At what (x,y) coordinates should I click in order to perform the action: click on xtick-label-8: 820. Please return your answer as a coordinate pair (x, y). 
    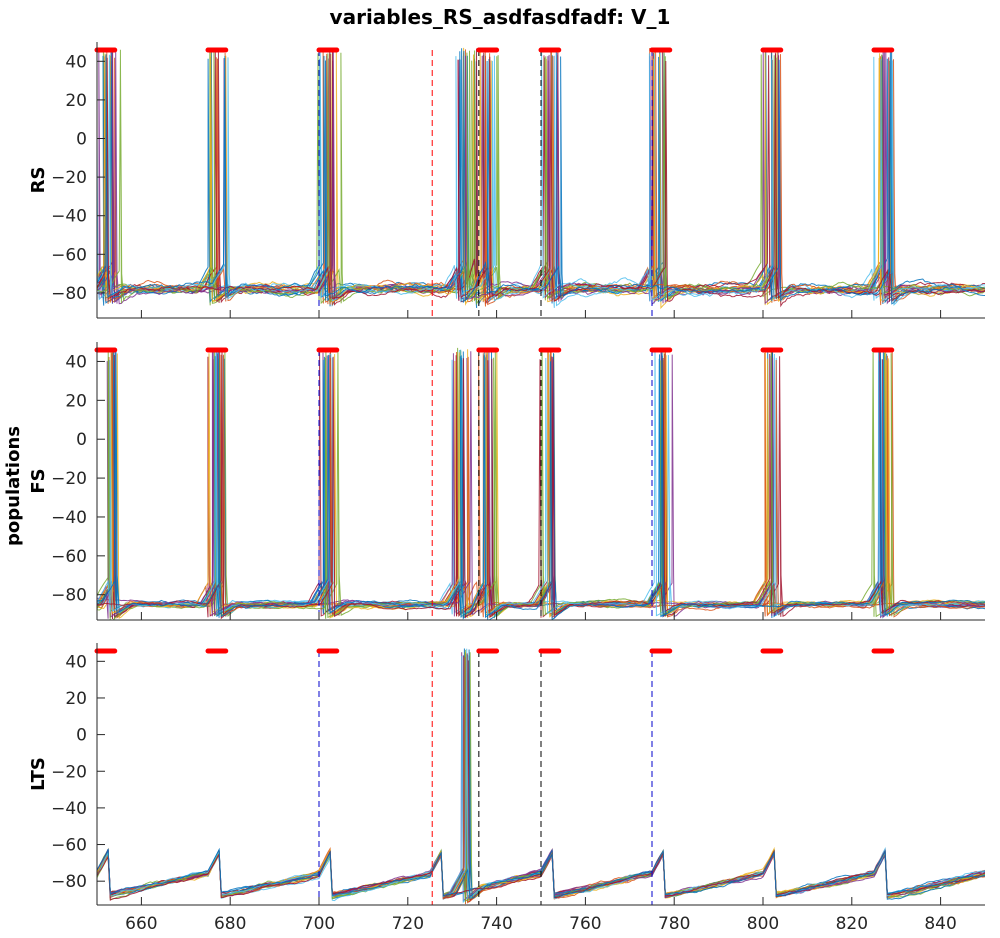
    Looking at the image, I should click on (852, 924).